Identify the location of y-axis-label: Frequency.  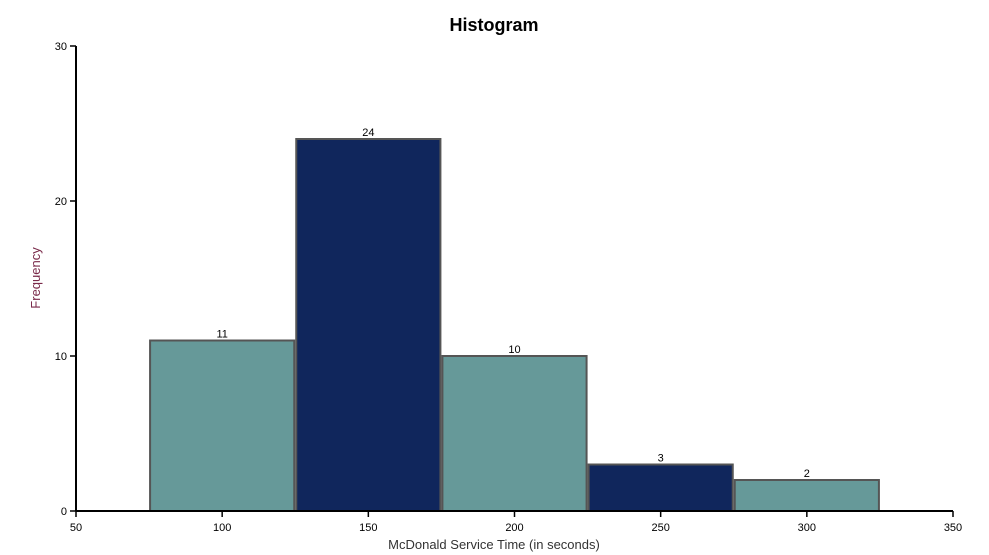
(35, 278).